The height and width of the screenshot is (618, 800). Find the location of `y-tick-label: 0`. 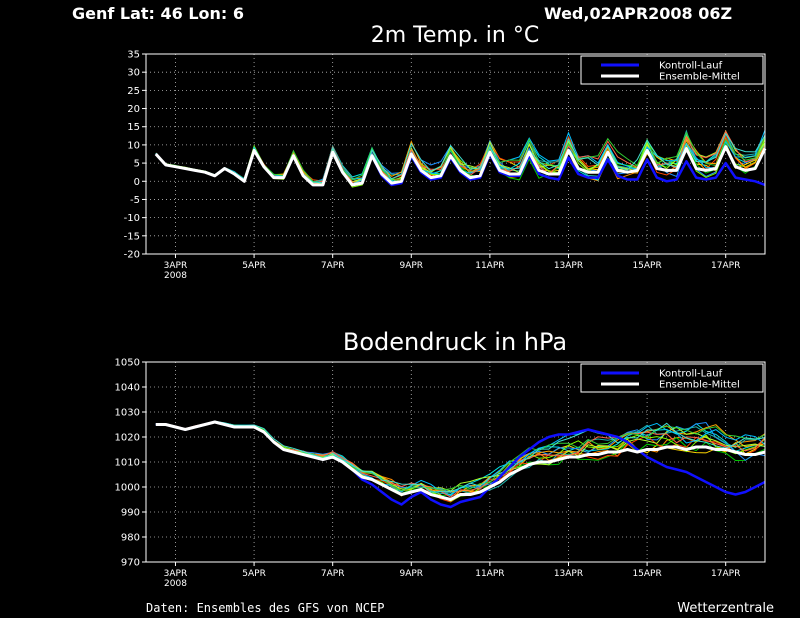

y-tick-label: 0 is located at coordinates (137, 182).